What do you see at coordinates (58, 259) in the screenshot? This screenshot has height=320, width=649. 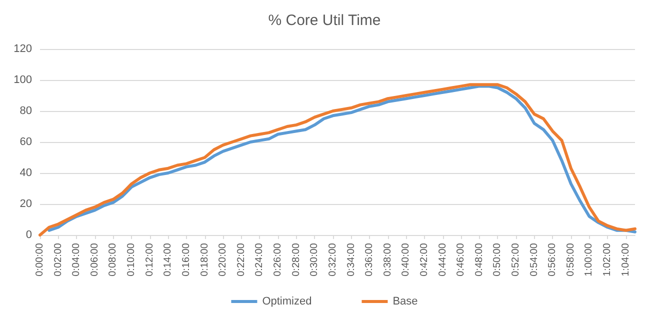 I see `x-tick-label: 0:02:00` at bounding box center [58, 259].